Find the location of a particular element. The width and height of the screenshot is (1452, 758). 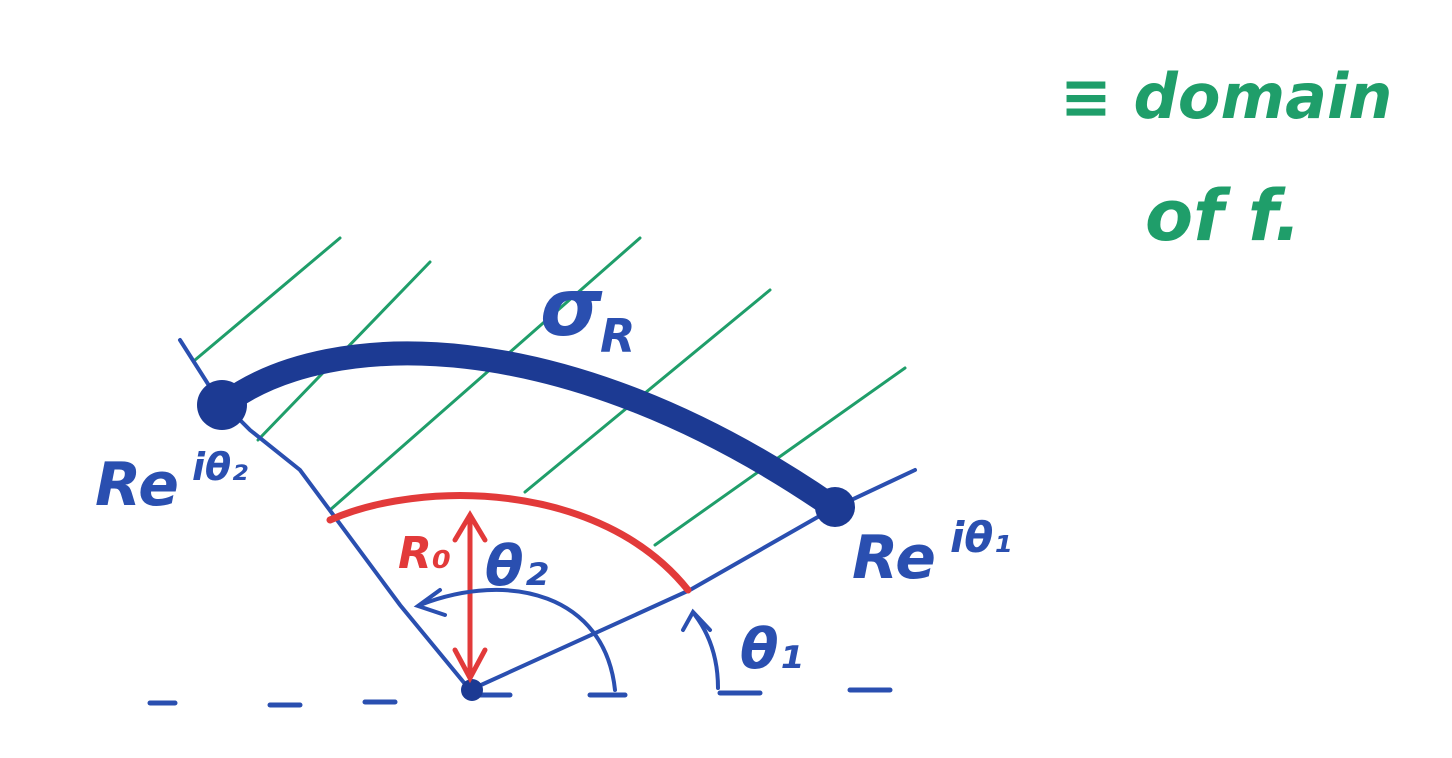

label-sigma-sub: R is located at coordinates (617, 336).